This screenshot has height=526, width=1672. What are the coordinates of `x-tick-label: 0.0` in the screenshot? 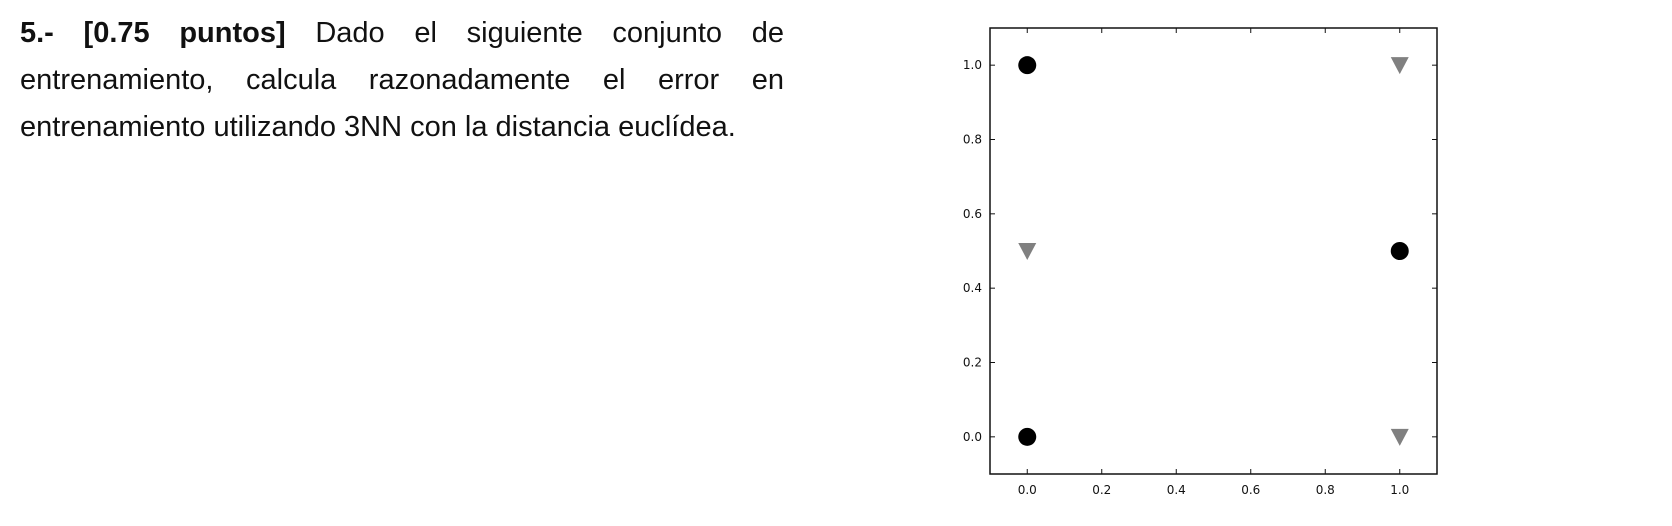 It's located at (1027, 490).